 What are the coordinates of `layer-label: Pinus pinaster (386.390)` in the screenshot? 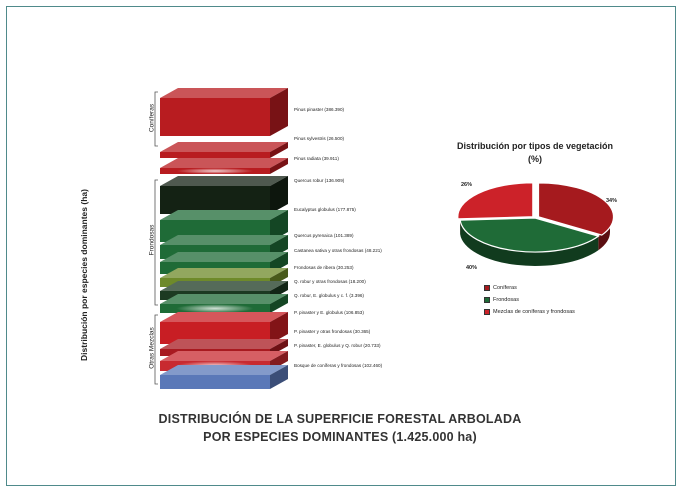 It's located at (319, 109).